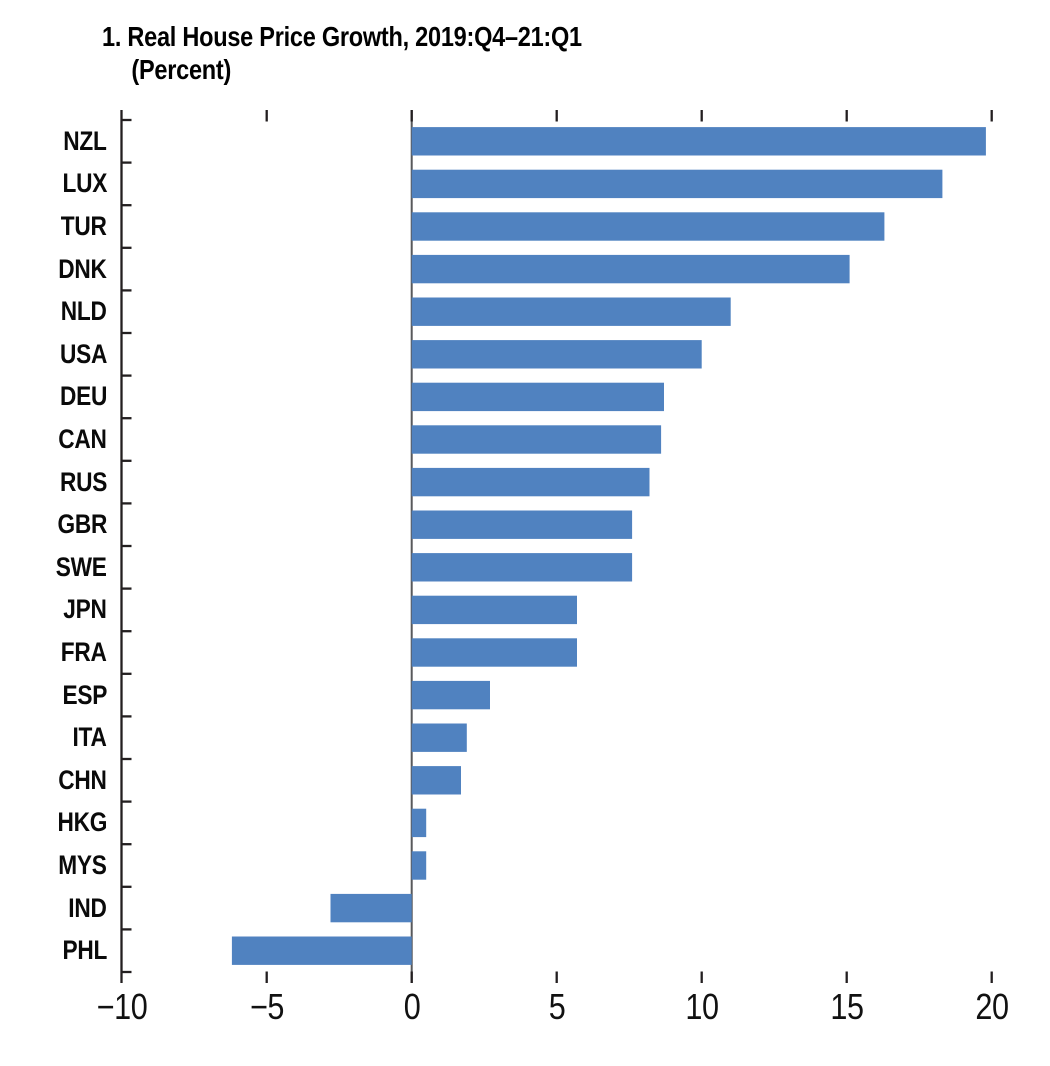 The height and width of the screenshot is (1066, 1050). What do you see at coordinates (85, 609) in the screenshot?
I see `y-axis-label-jpn: JPN` at bounding box center [85, 609].